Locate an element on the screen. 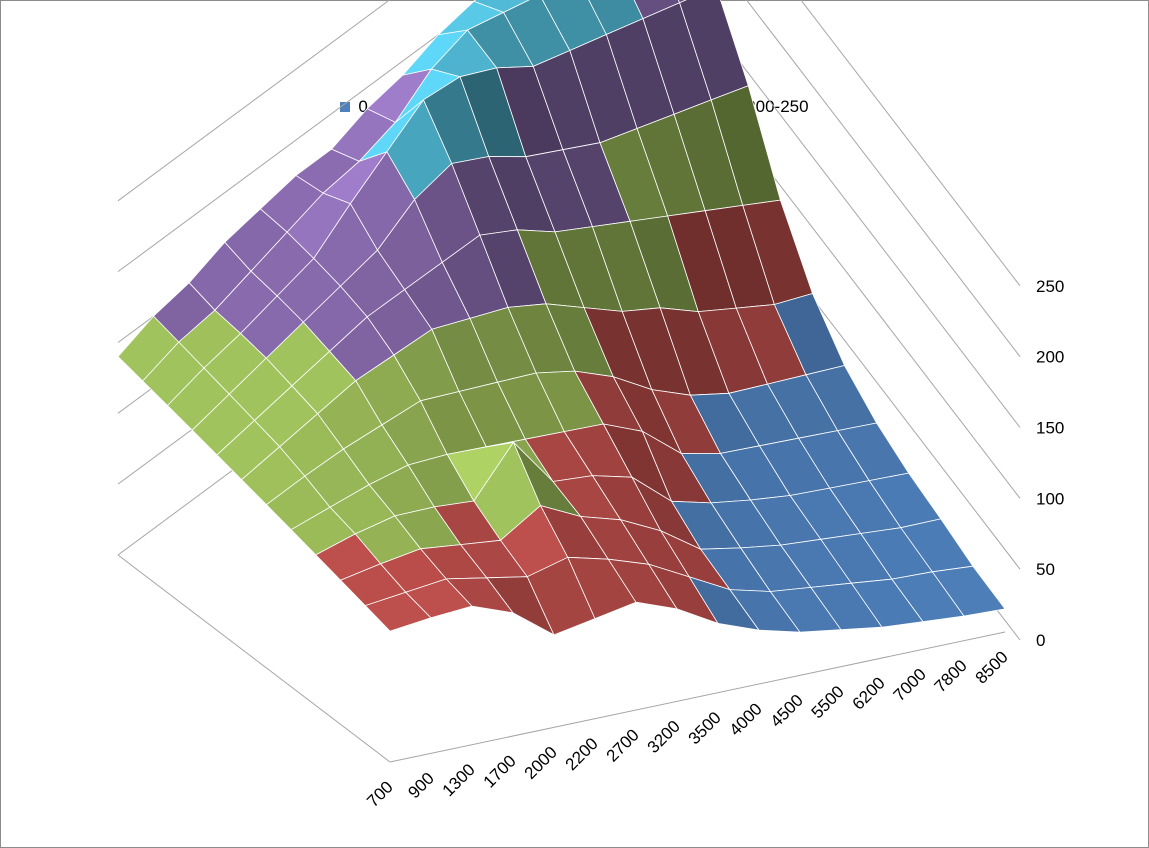 Image resolution: width=1149 pixels, height=848 pixels. x-tick-label: 700 is located at coordinates (379, 793).